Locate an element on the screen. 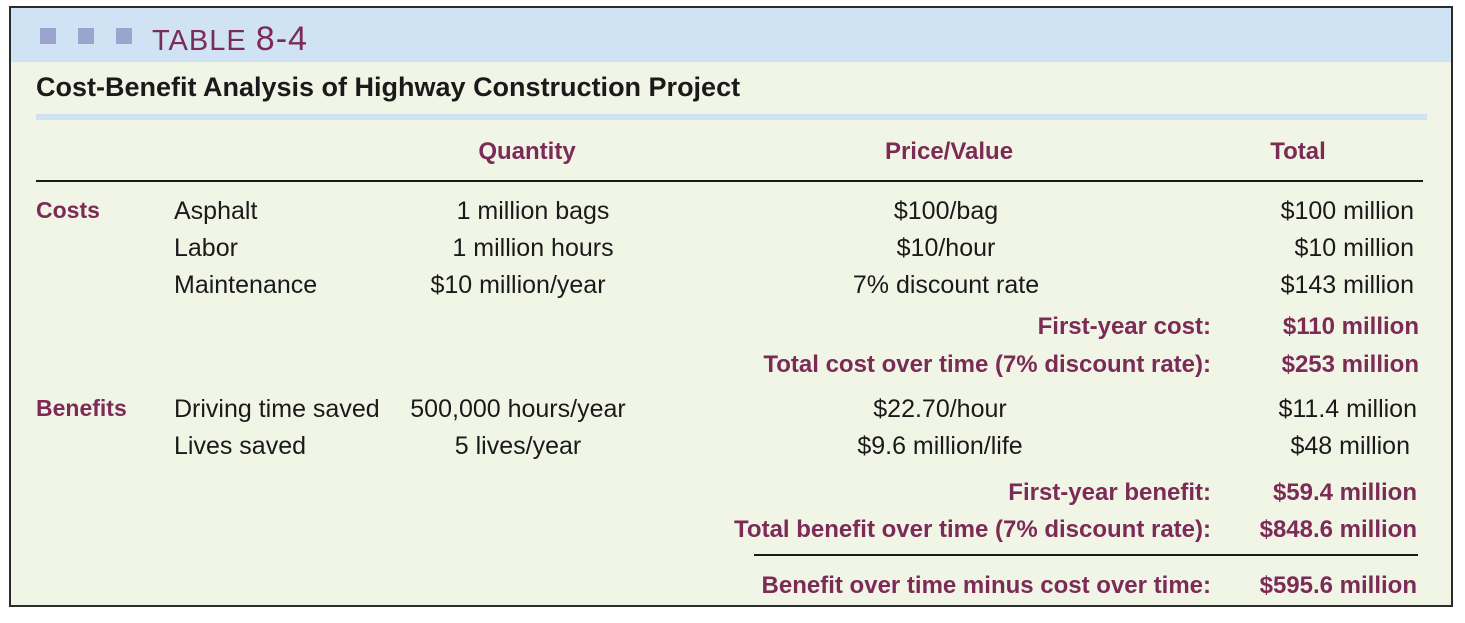 The height and width of the screenshot is (623, 1465). benefit-item: Driving time saved is located at coordinates (277, 409).